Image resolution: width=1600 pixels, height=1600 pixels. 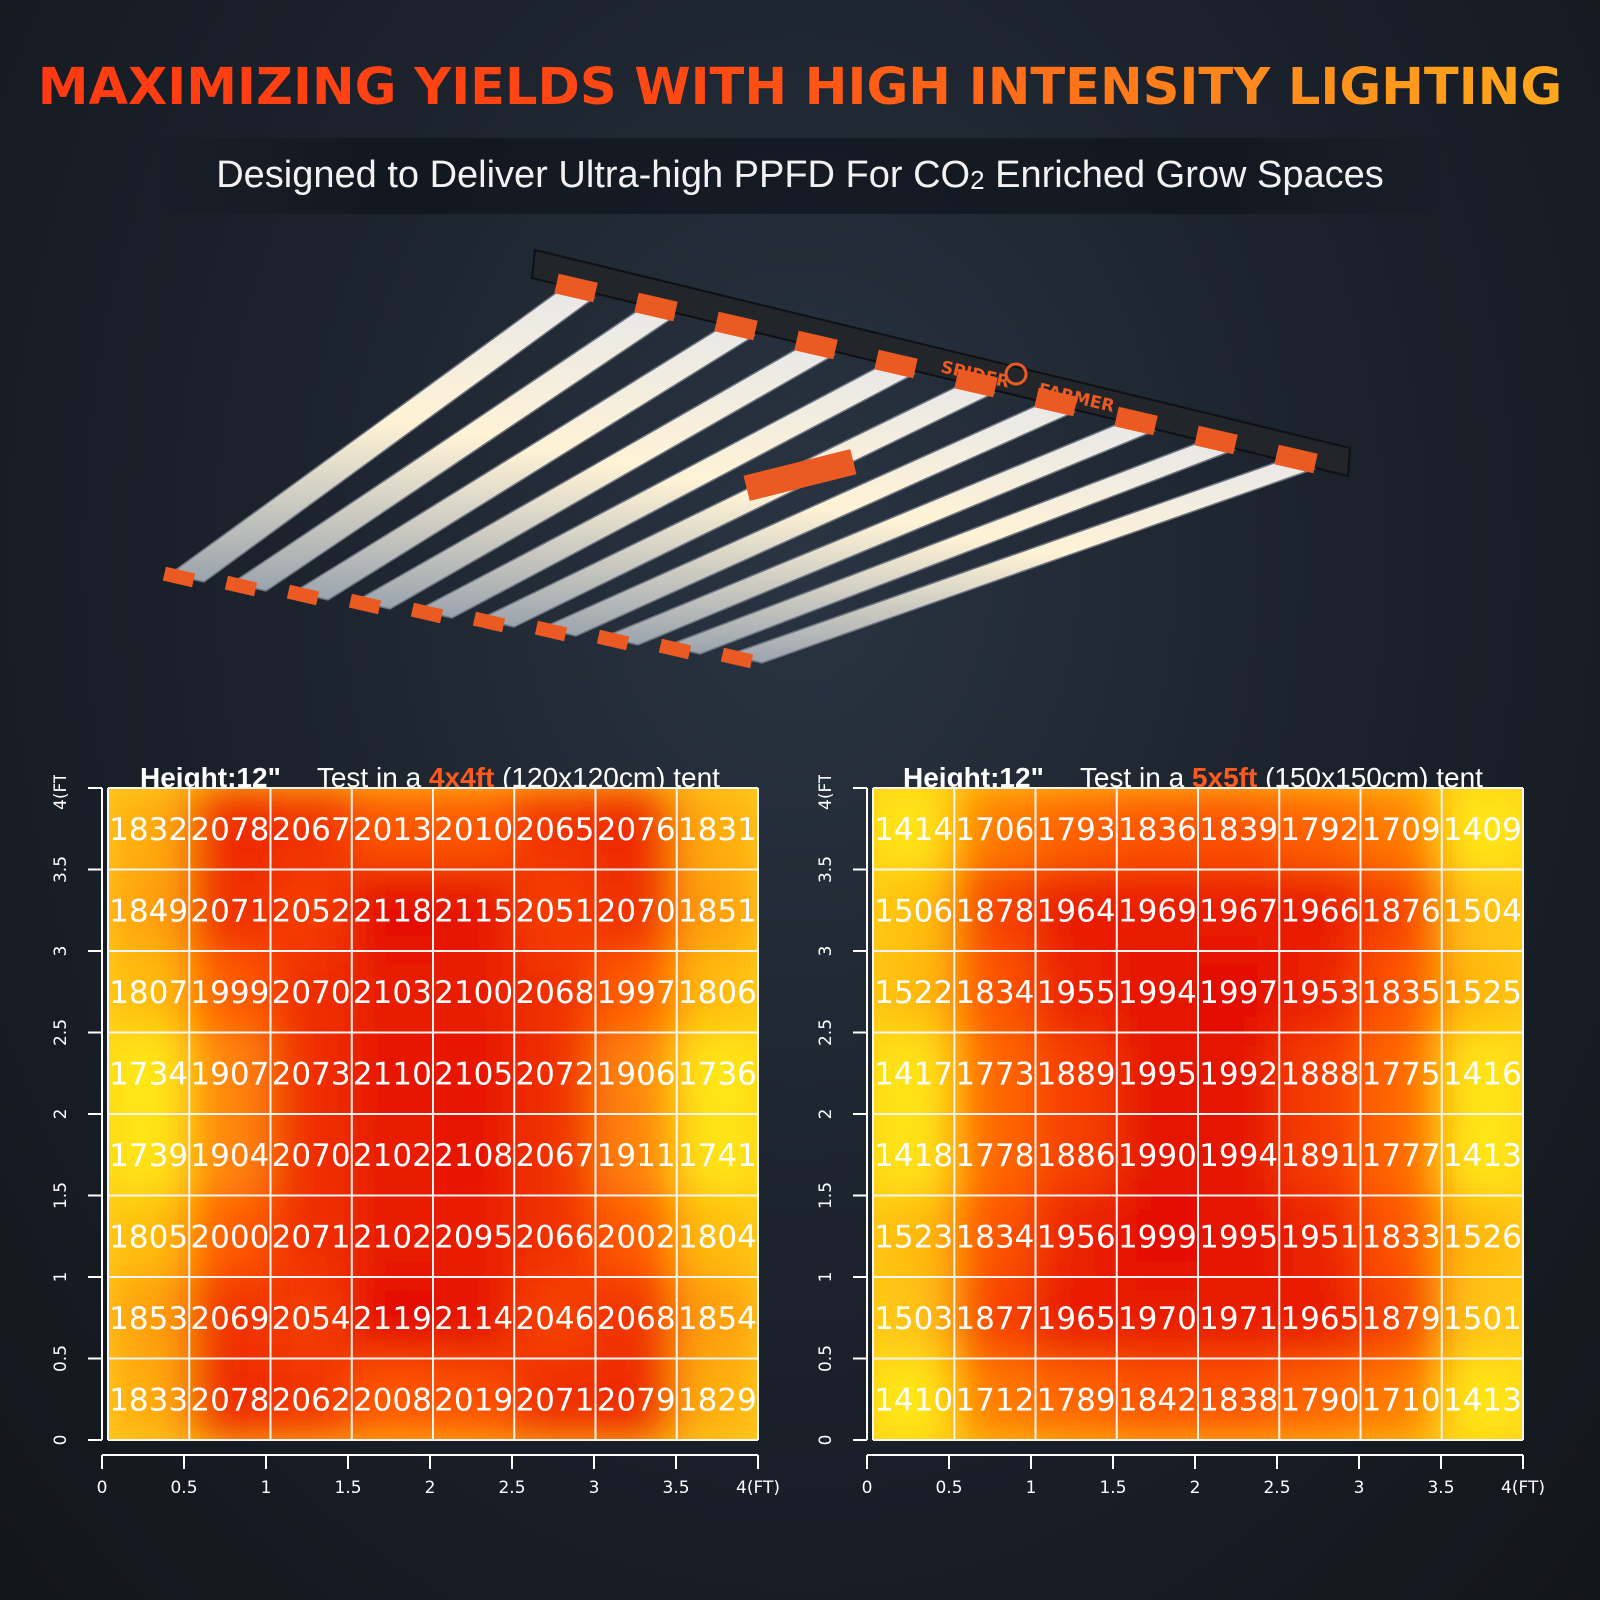 I want to click on cell-value: 2102, so click(x=392, y=1237).